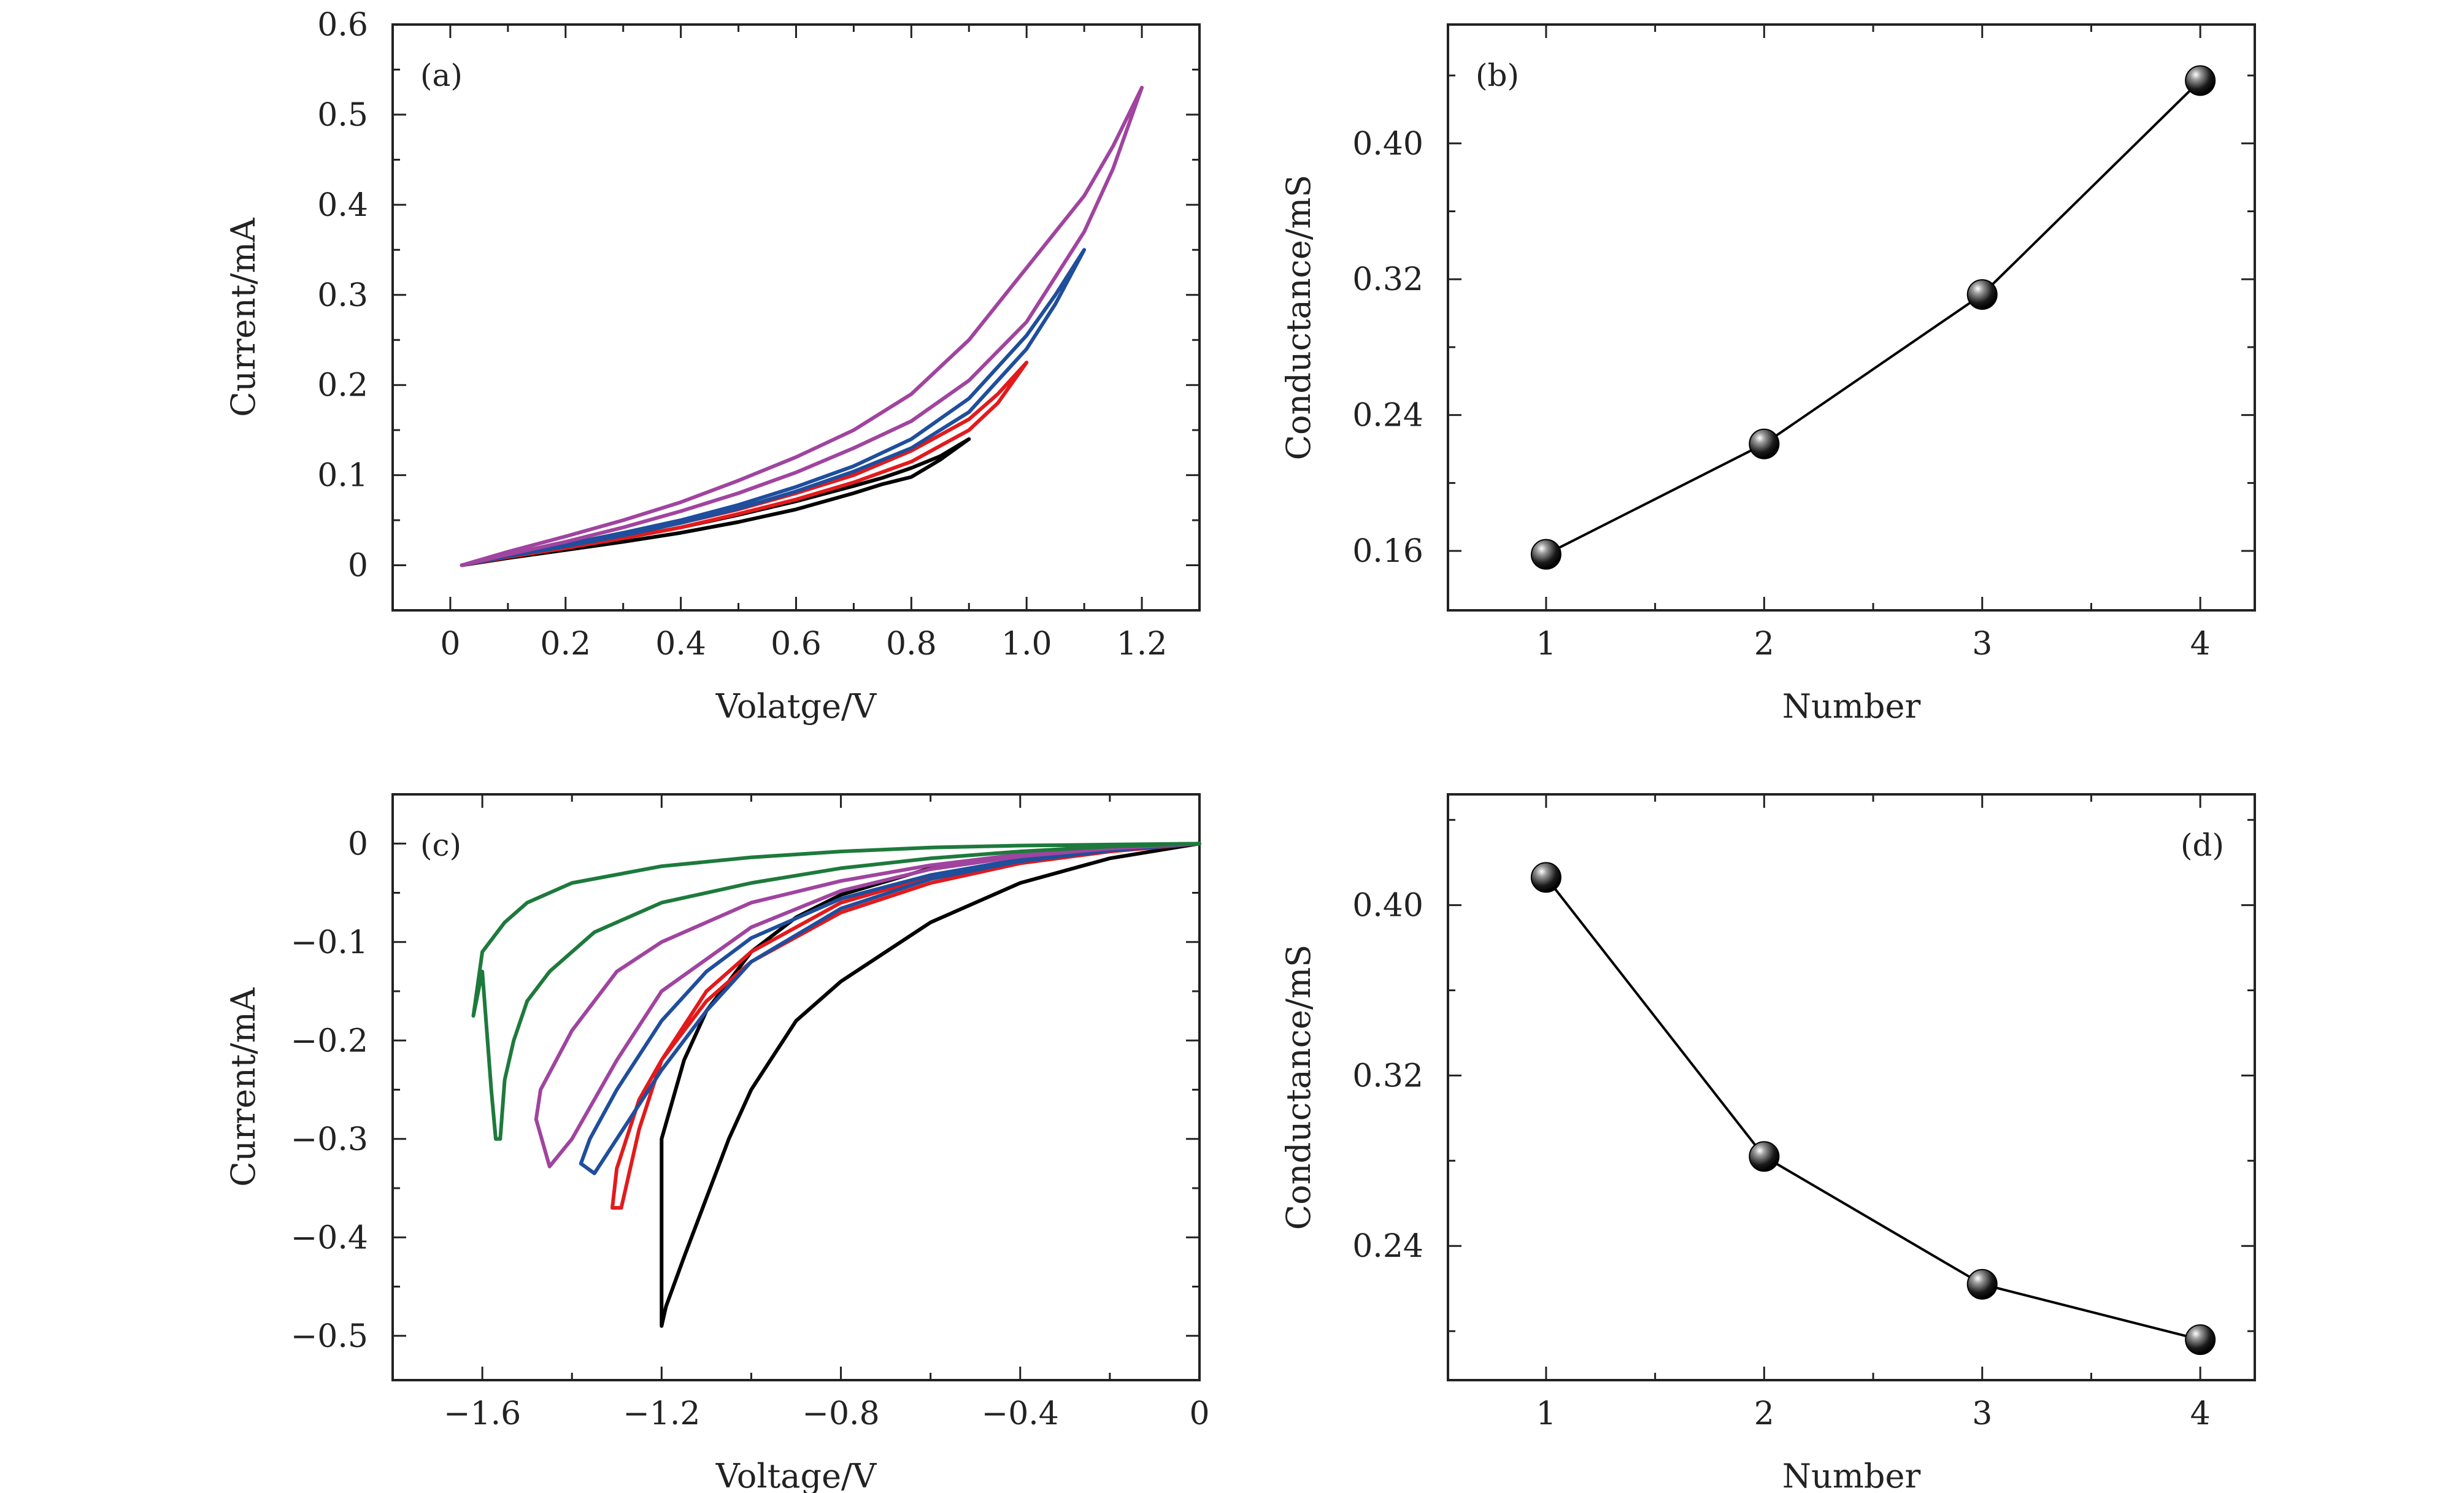  Describe the element at coordinates (1142, 644) in the screenshot. I see `x-tick-label: 1.2` at that location.